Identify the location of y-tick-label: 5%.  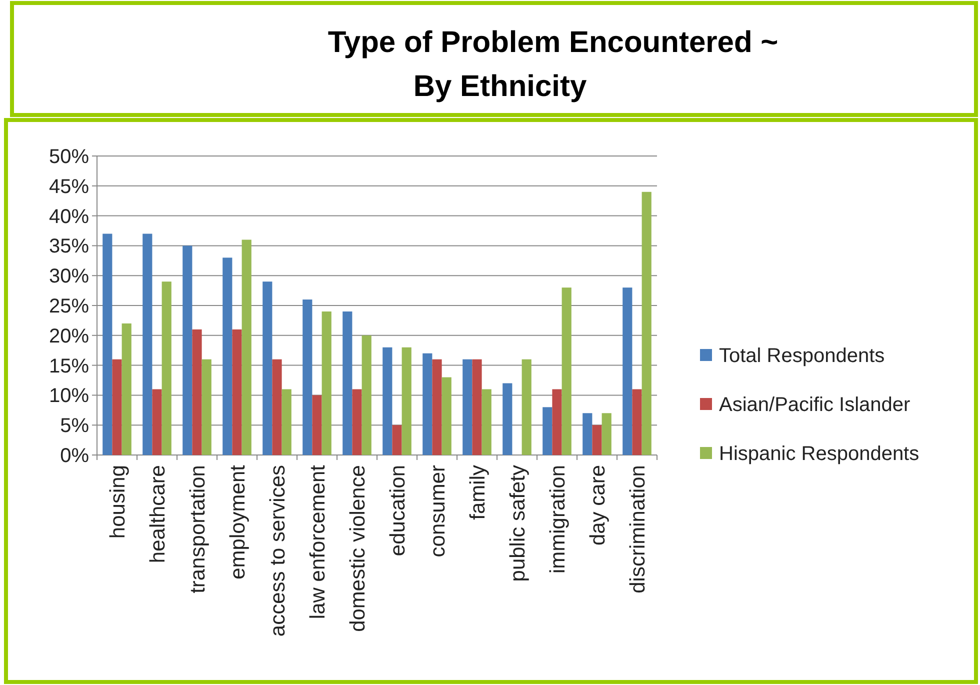
(75, 426).